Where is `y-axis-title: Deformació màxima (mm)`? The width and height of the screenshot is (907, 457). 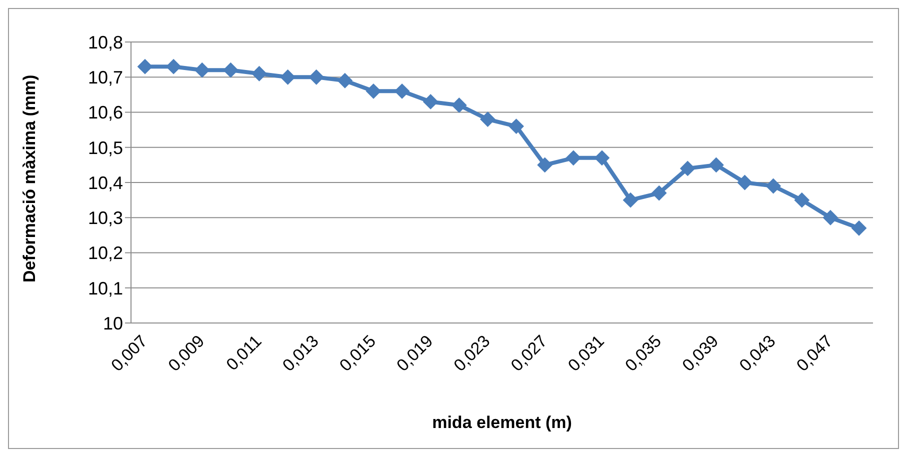
y-axis-title: Deformació màxima (mm) is located at coordinates (30, 178).